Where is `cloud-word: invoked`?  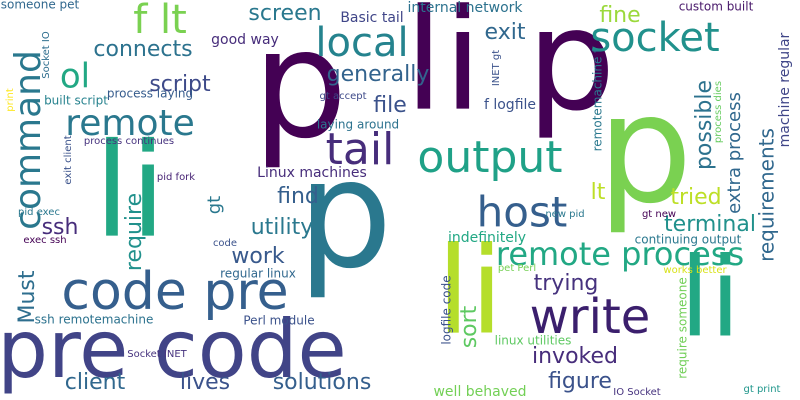 cloud-word: invoked is located at coordinates (575, 356).